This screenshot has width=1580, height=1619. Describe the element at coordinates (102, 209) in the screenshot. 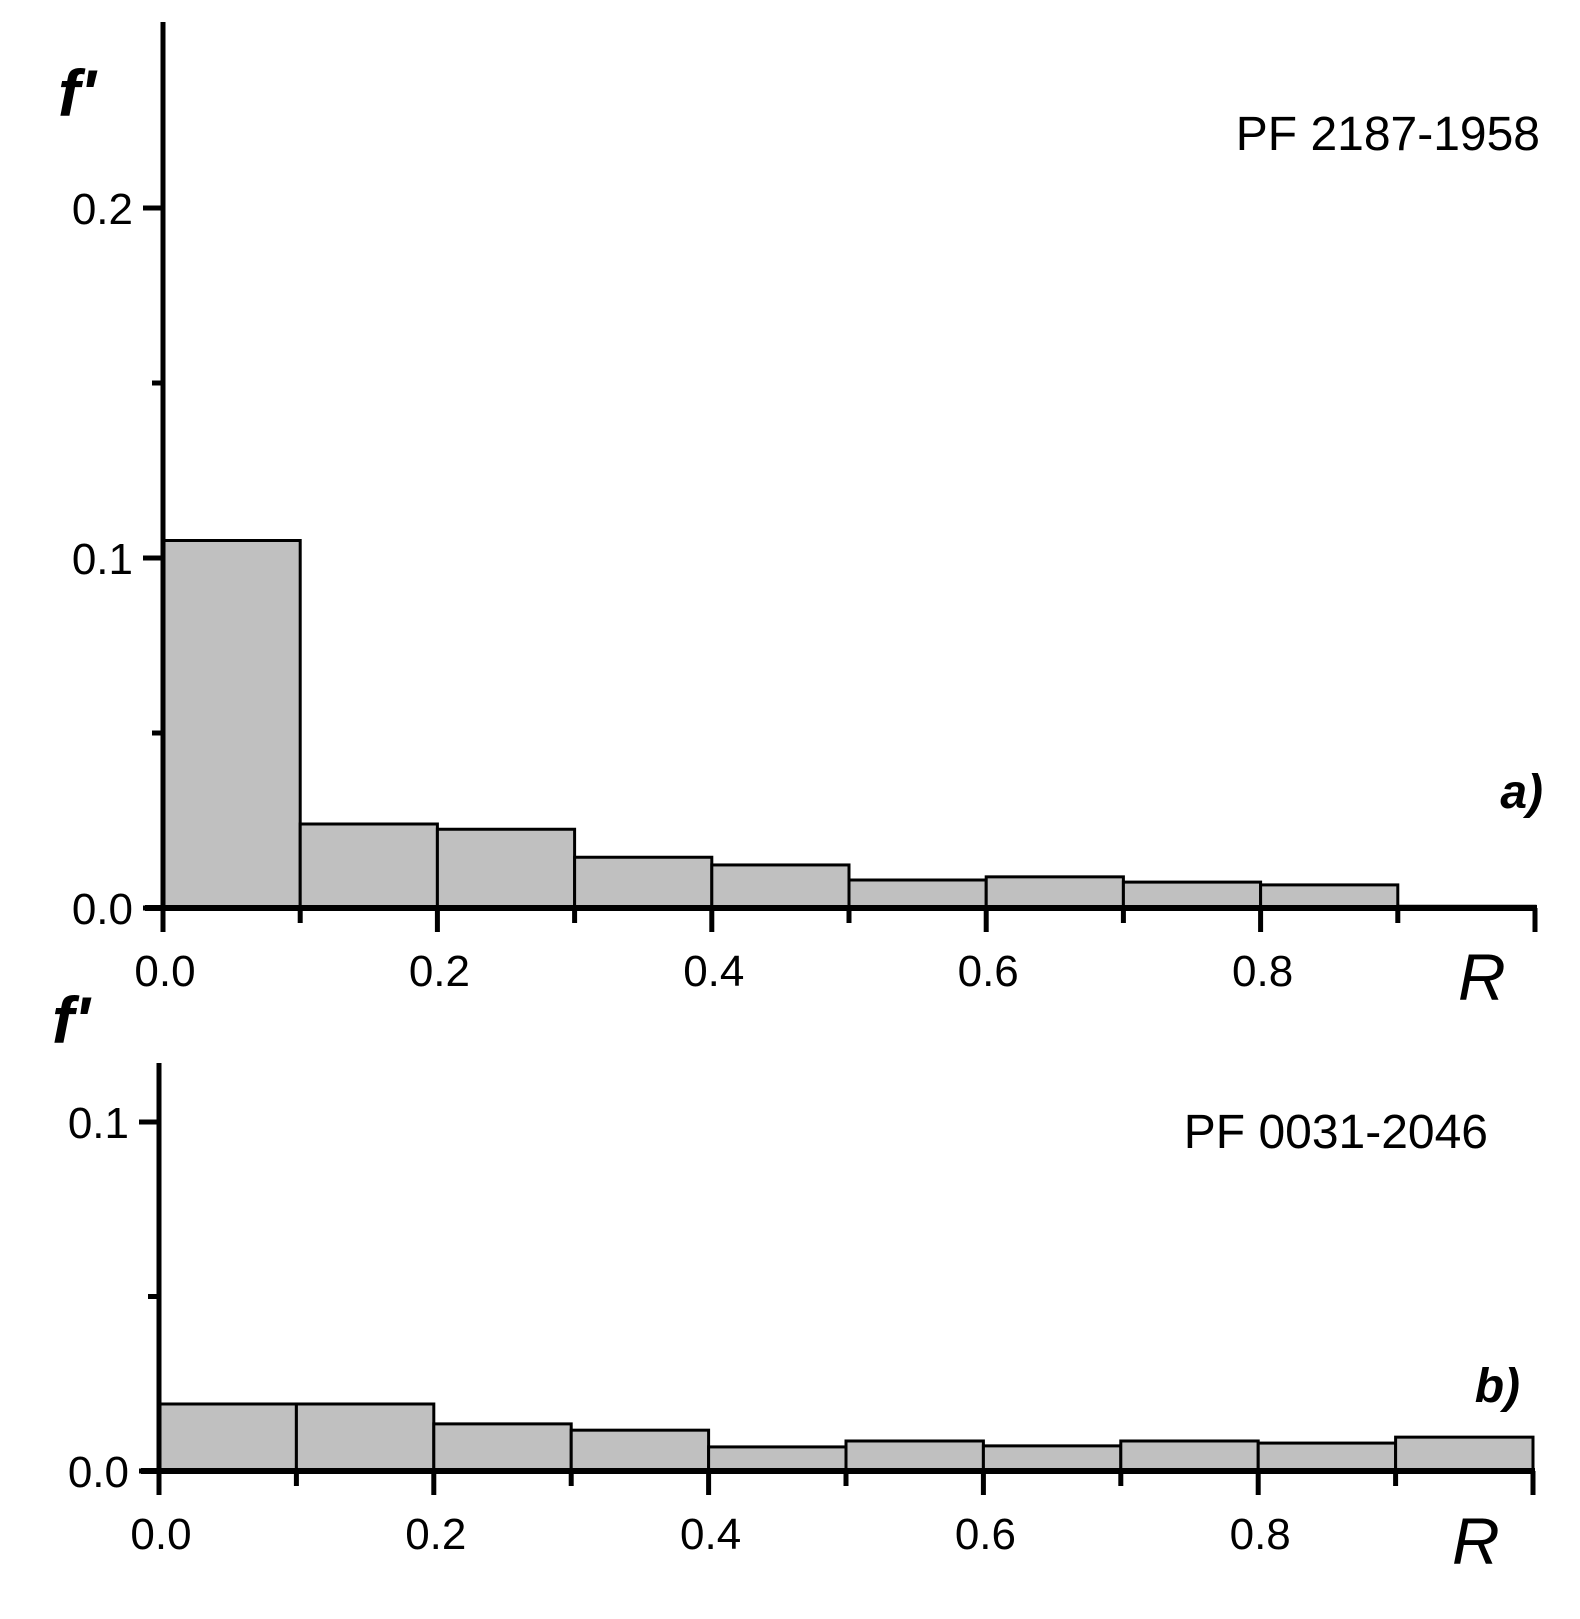

I see `y-tick-label: 0.2` at that location.